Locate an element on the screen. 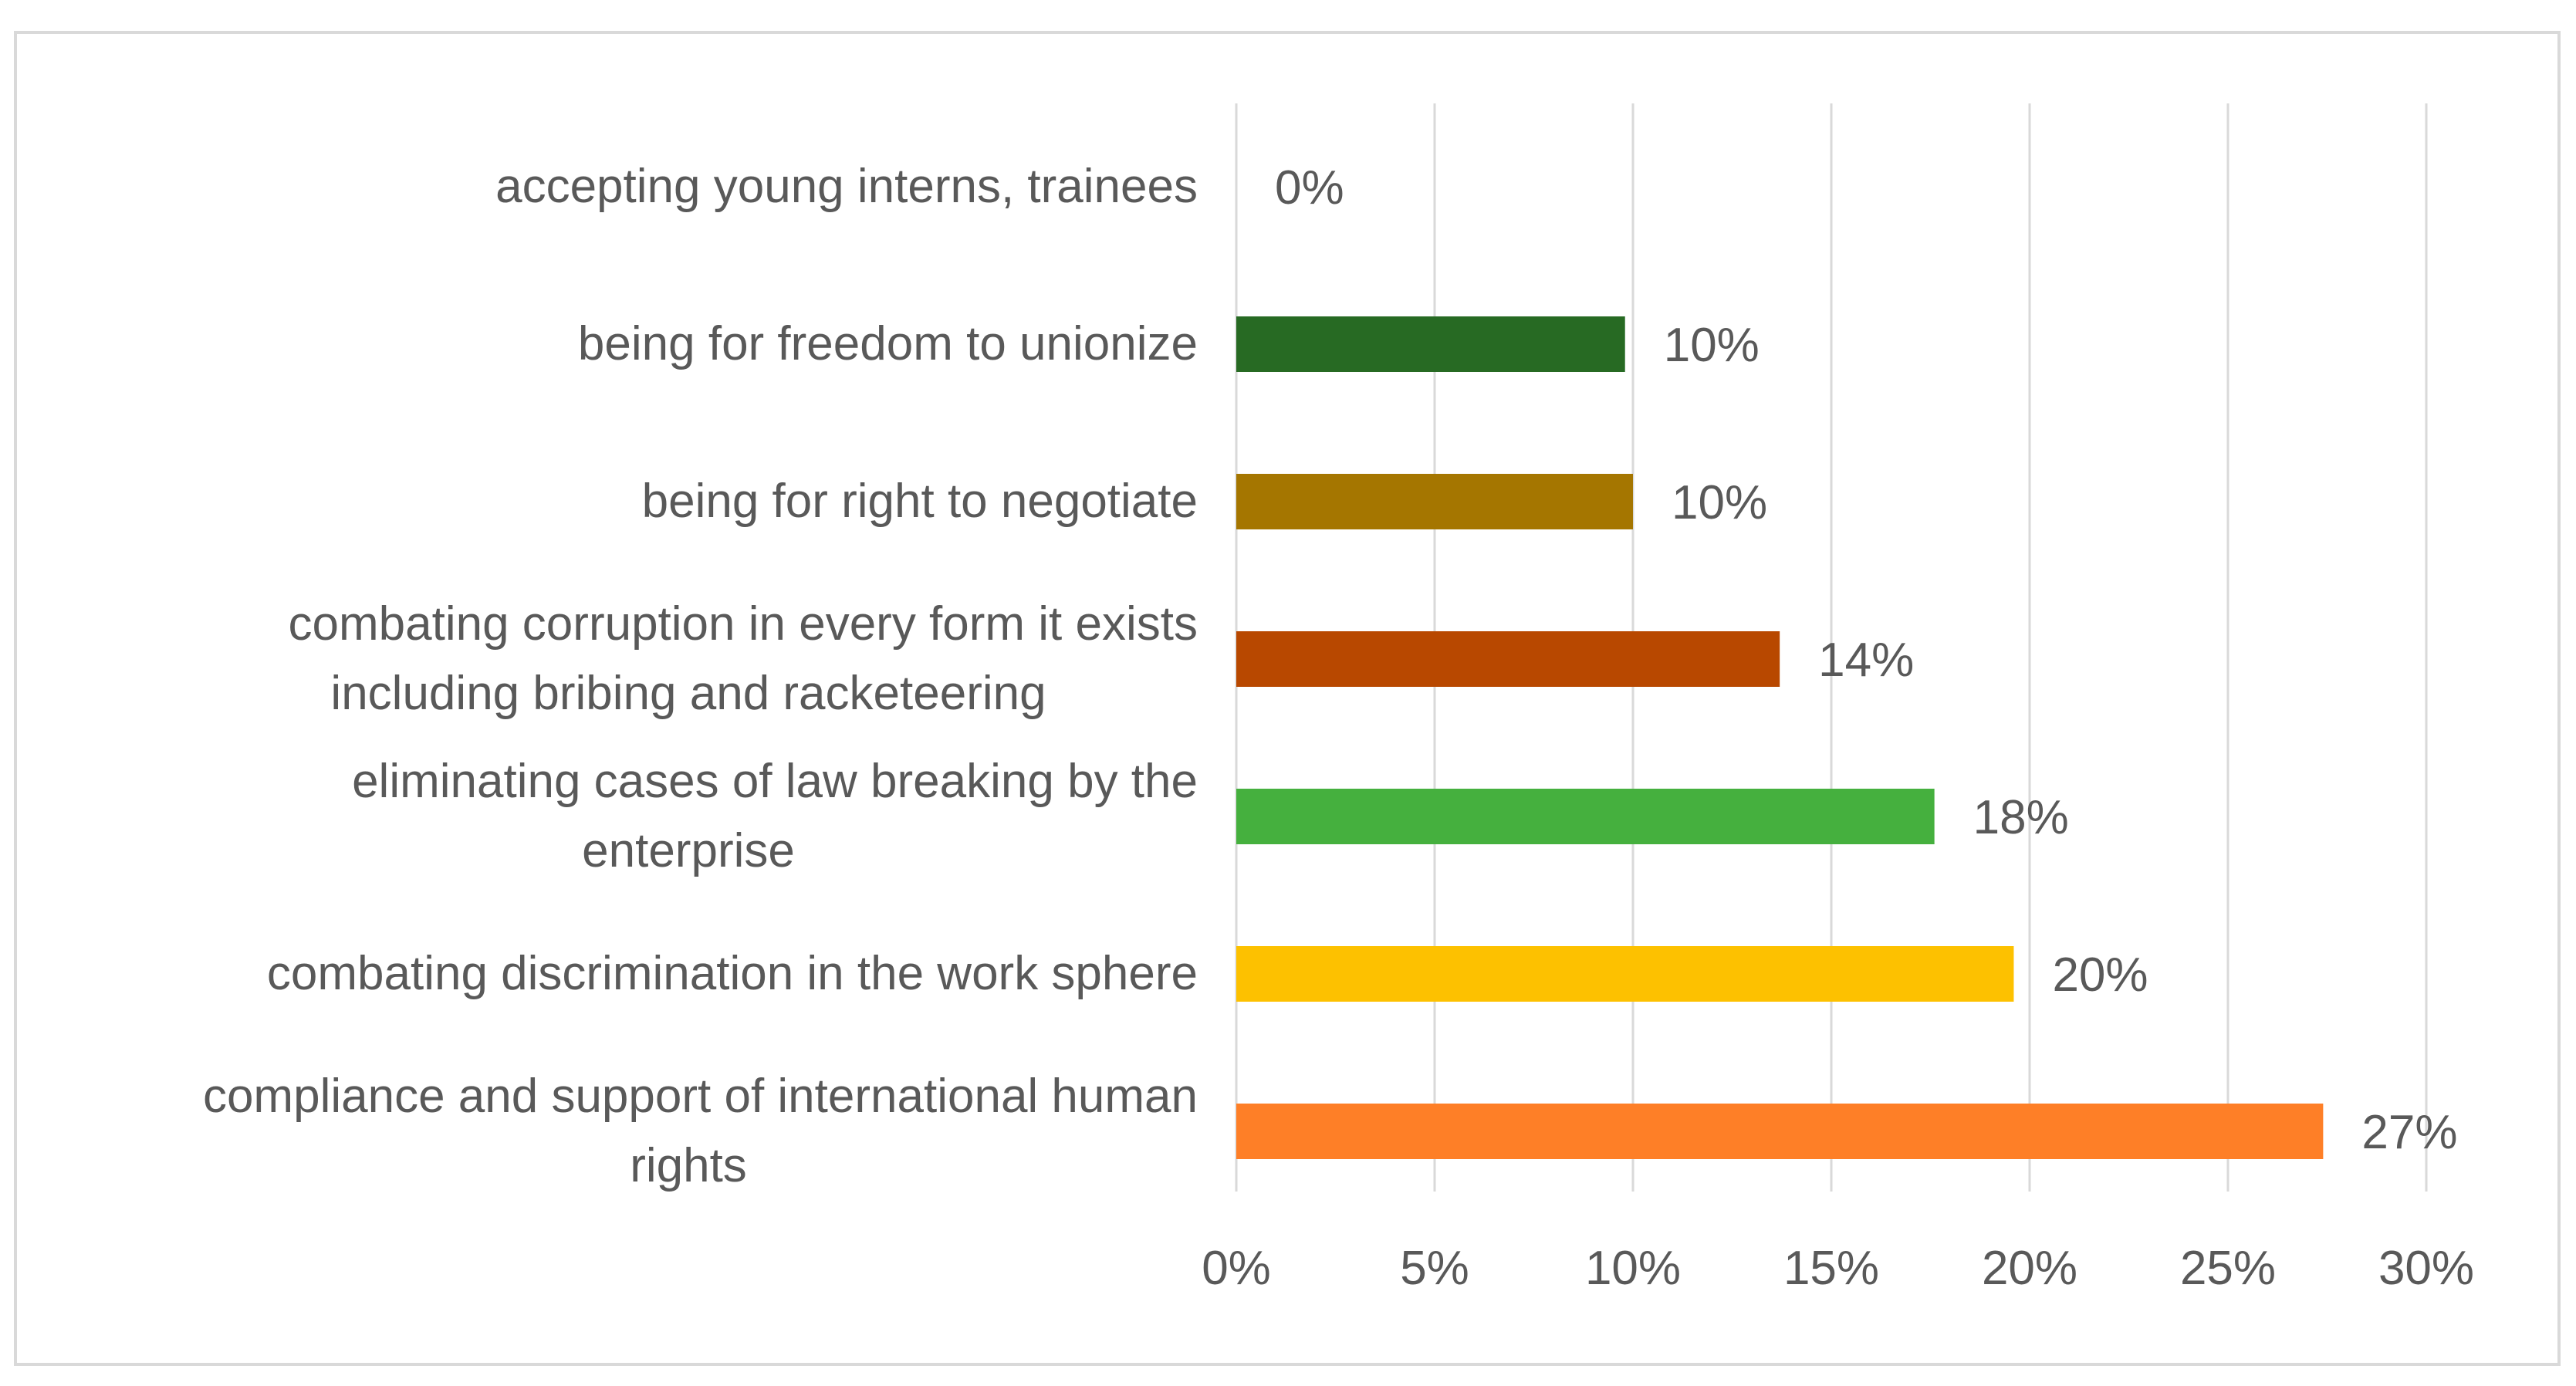 Image resolution: width=2576 pixels, height=1386 pixels. category-label: being for freedom to unionize is located at coordinates (888, 343).